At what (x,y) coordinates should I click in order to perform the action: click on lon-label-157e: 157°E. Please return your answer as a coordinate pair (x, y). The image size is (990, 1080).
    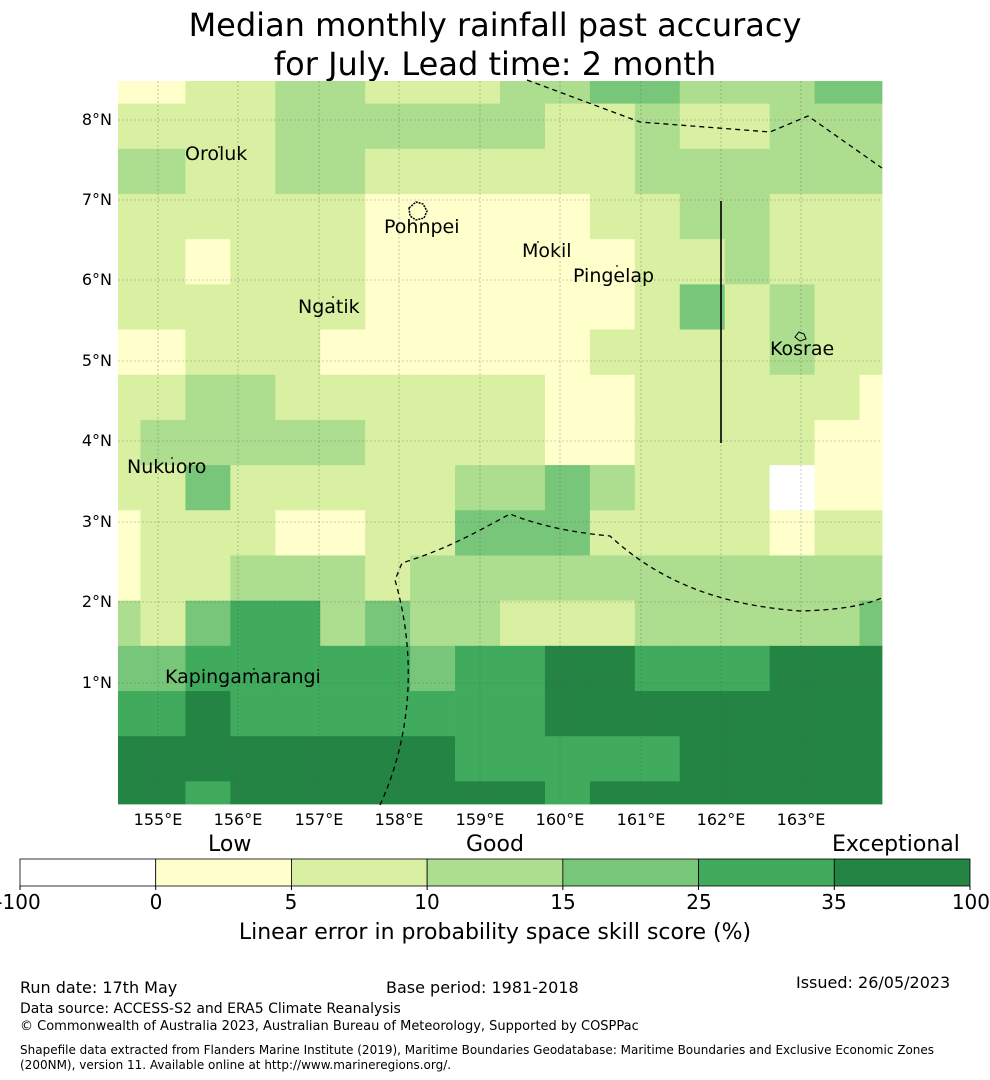
    Looking at the image, I should click on (319, 819).